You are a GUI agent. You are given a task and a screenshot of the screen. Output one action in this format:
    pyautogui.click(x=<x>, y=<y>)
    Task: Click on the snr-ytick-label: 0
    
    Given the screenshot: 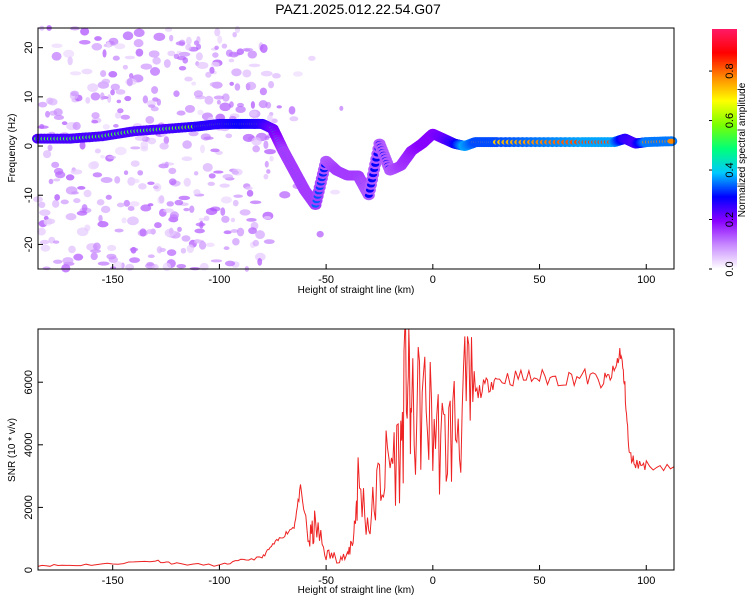 What is the action you would take?
    pyautogui.click(x=29, y=570)
    